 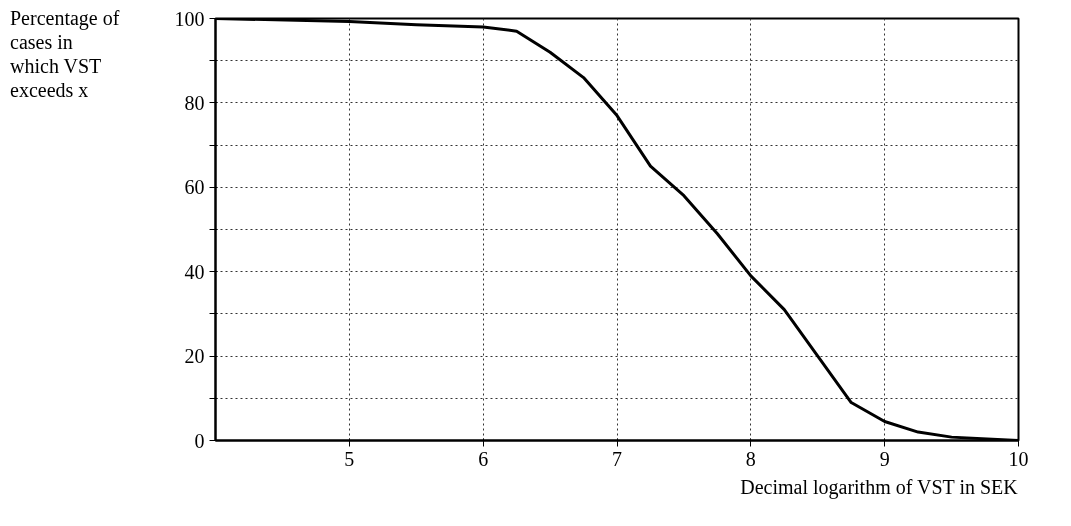 I want to click on x-tick-label: 5, so click(x=349, y=458).